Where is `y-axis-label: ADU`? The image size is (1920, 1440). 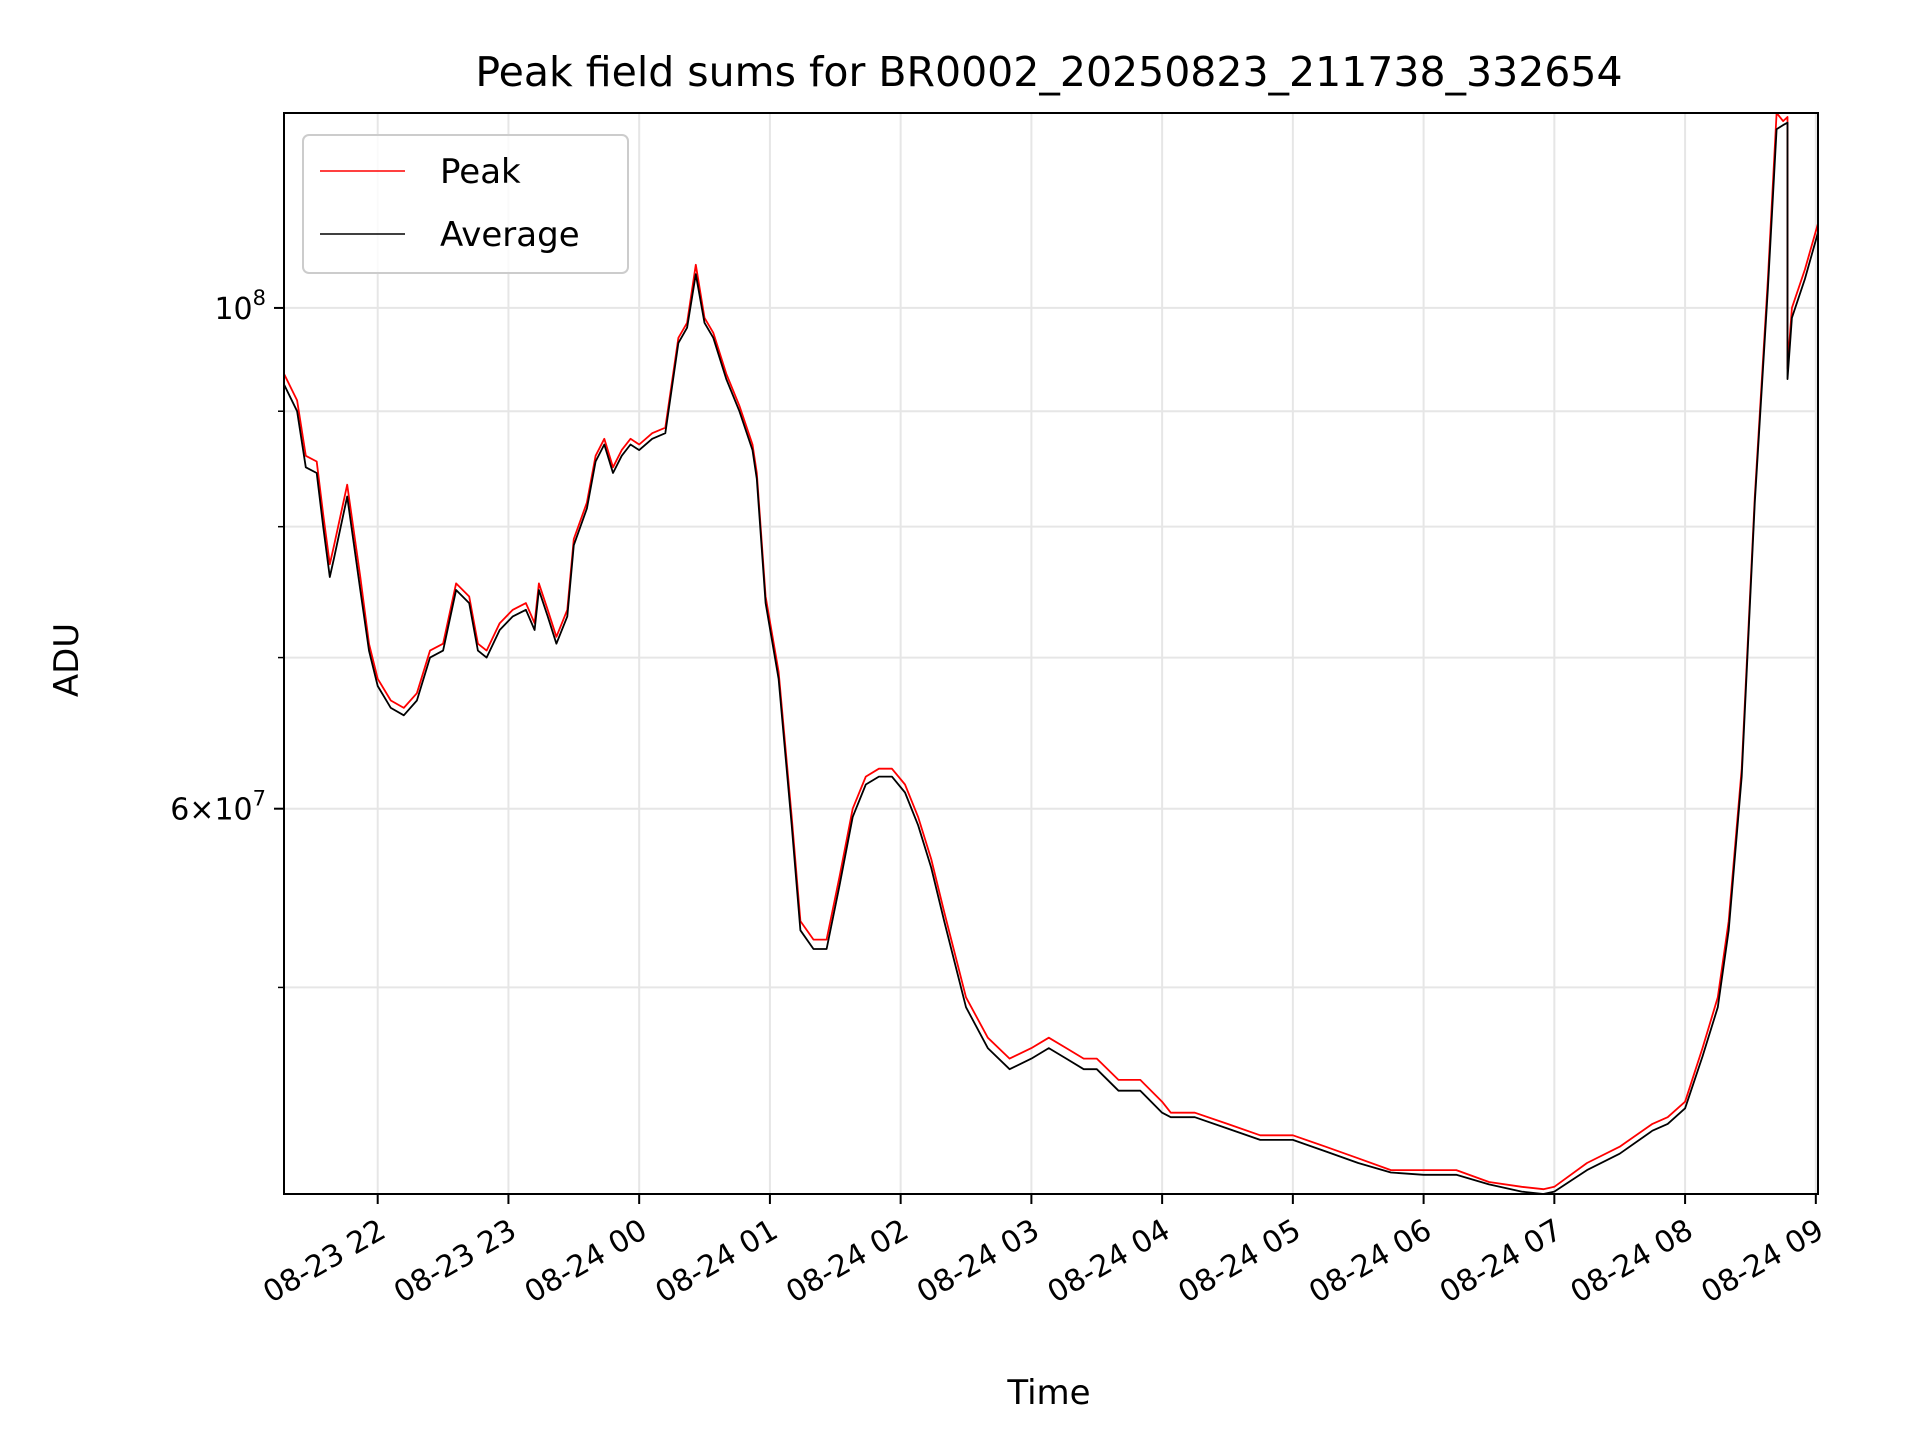 y-axis-label: ADU is located at coordinates (67, 660).